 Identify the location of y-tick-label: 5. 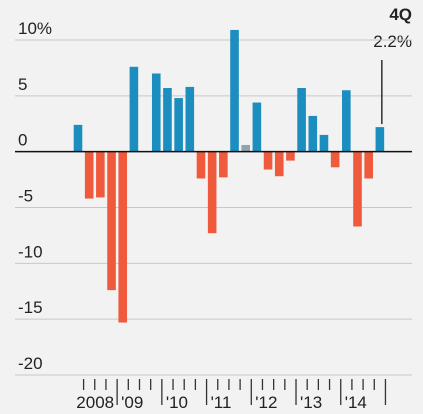
(22, 84).